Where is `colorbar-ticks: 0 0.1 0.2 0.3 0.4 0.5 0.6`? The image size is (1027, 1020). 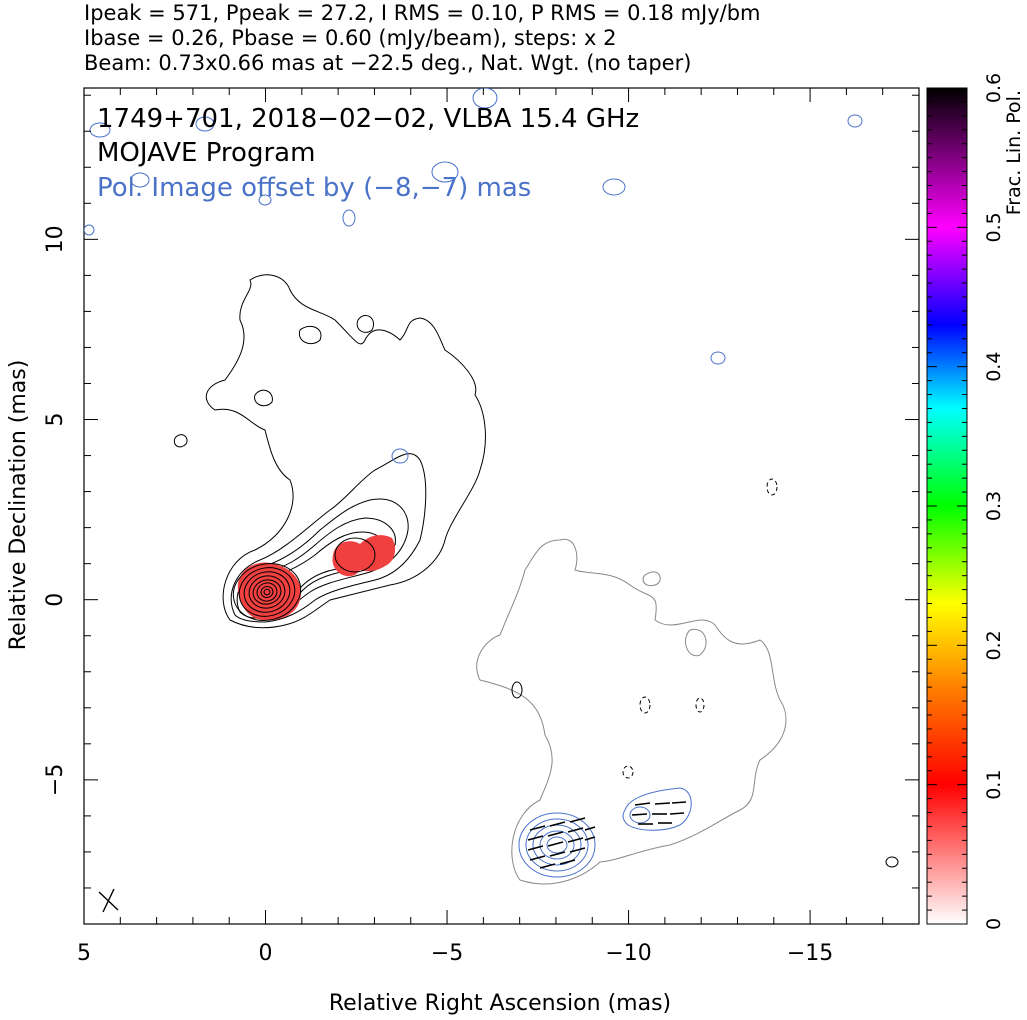
colorbar-ticks: 0 0.1 0.2 0.3 0.4 0.5 0.6 is located at coordinates (966, 501).